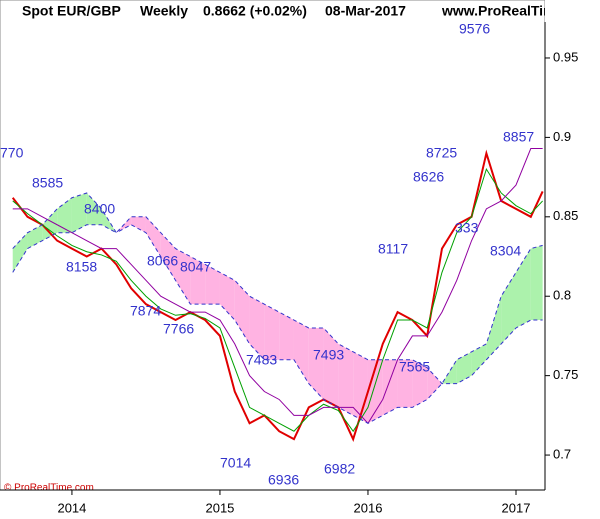 The height and width of the screenshot is (519, 600). Describe the element at coordinates (235, 463) in the screenshot. I see `annotation: 7014` at that location.